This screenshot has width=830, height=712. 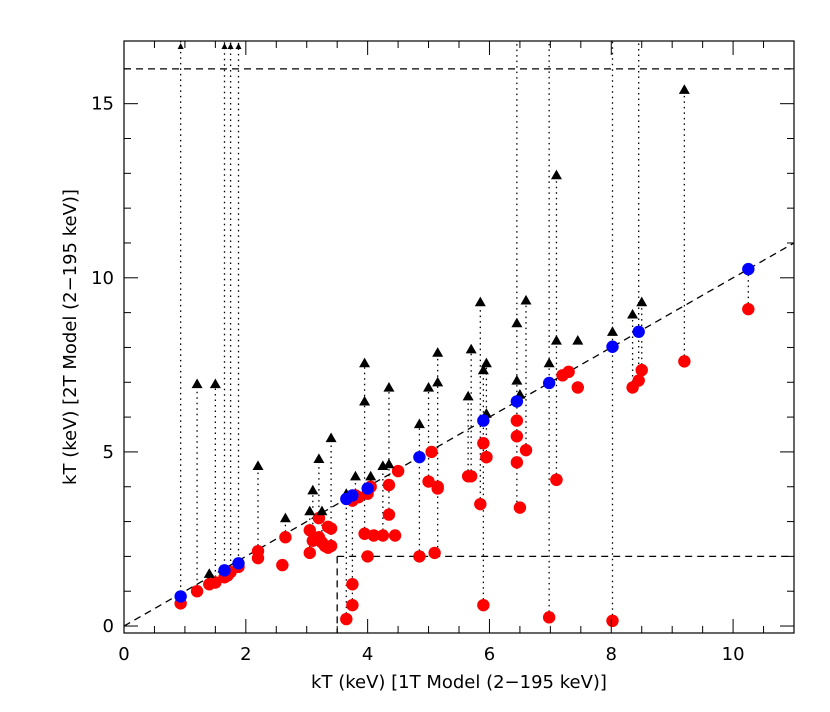 What do you see at coordinates (102, 104) in the screenshot?
I see `y-tick-label: 15` at bounding box center [102, 104].